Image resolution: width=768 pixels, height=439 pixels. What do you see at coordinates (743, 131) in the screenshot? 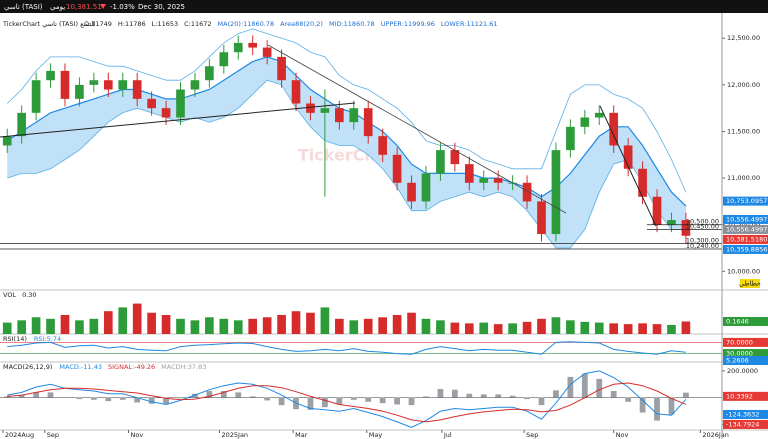
I see `y-tick-label: 11,500.00` at bounding box center [743, 131].